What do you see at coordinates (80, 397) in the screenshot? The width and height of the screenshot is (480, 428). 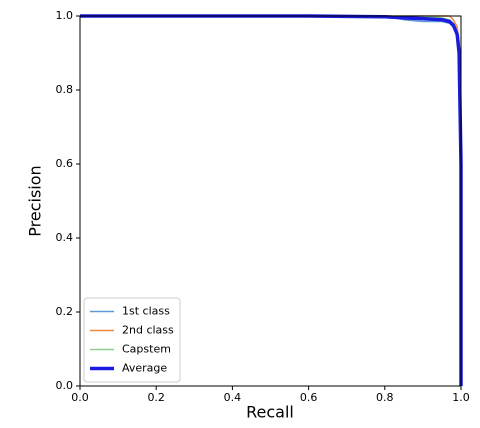 I see `x-tick-label: 0.0` at bounding box center [80, 397].